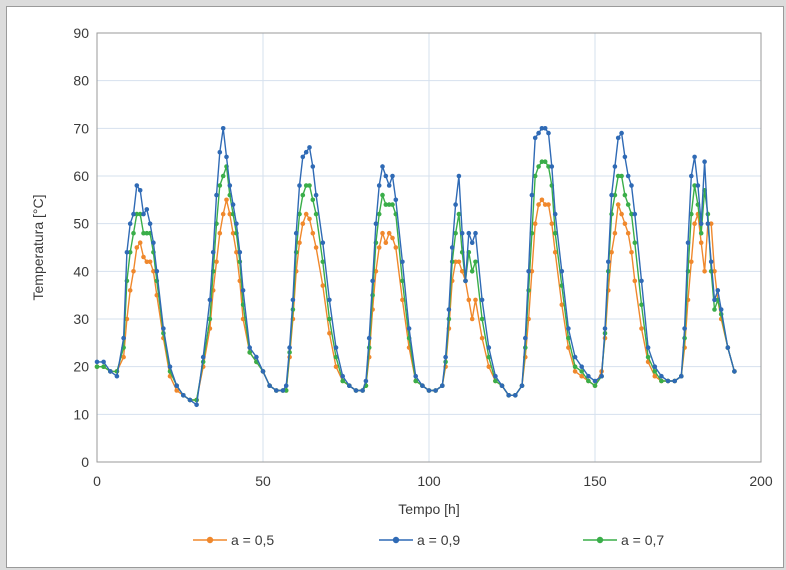 This screenshot has height=570, width=786. I want to click on y-tick-label: 70, so click(81, 128).